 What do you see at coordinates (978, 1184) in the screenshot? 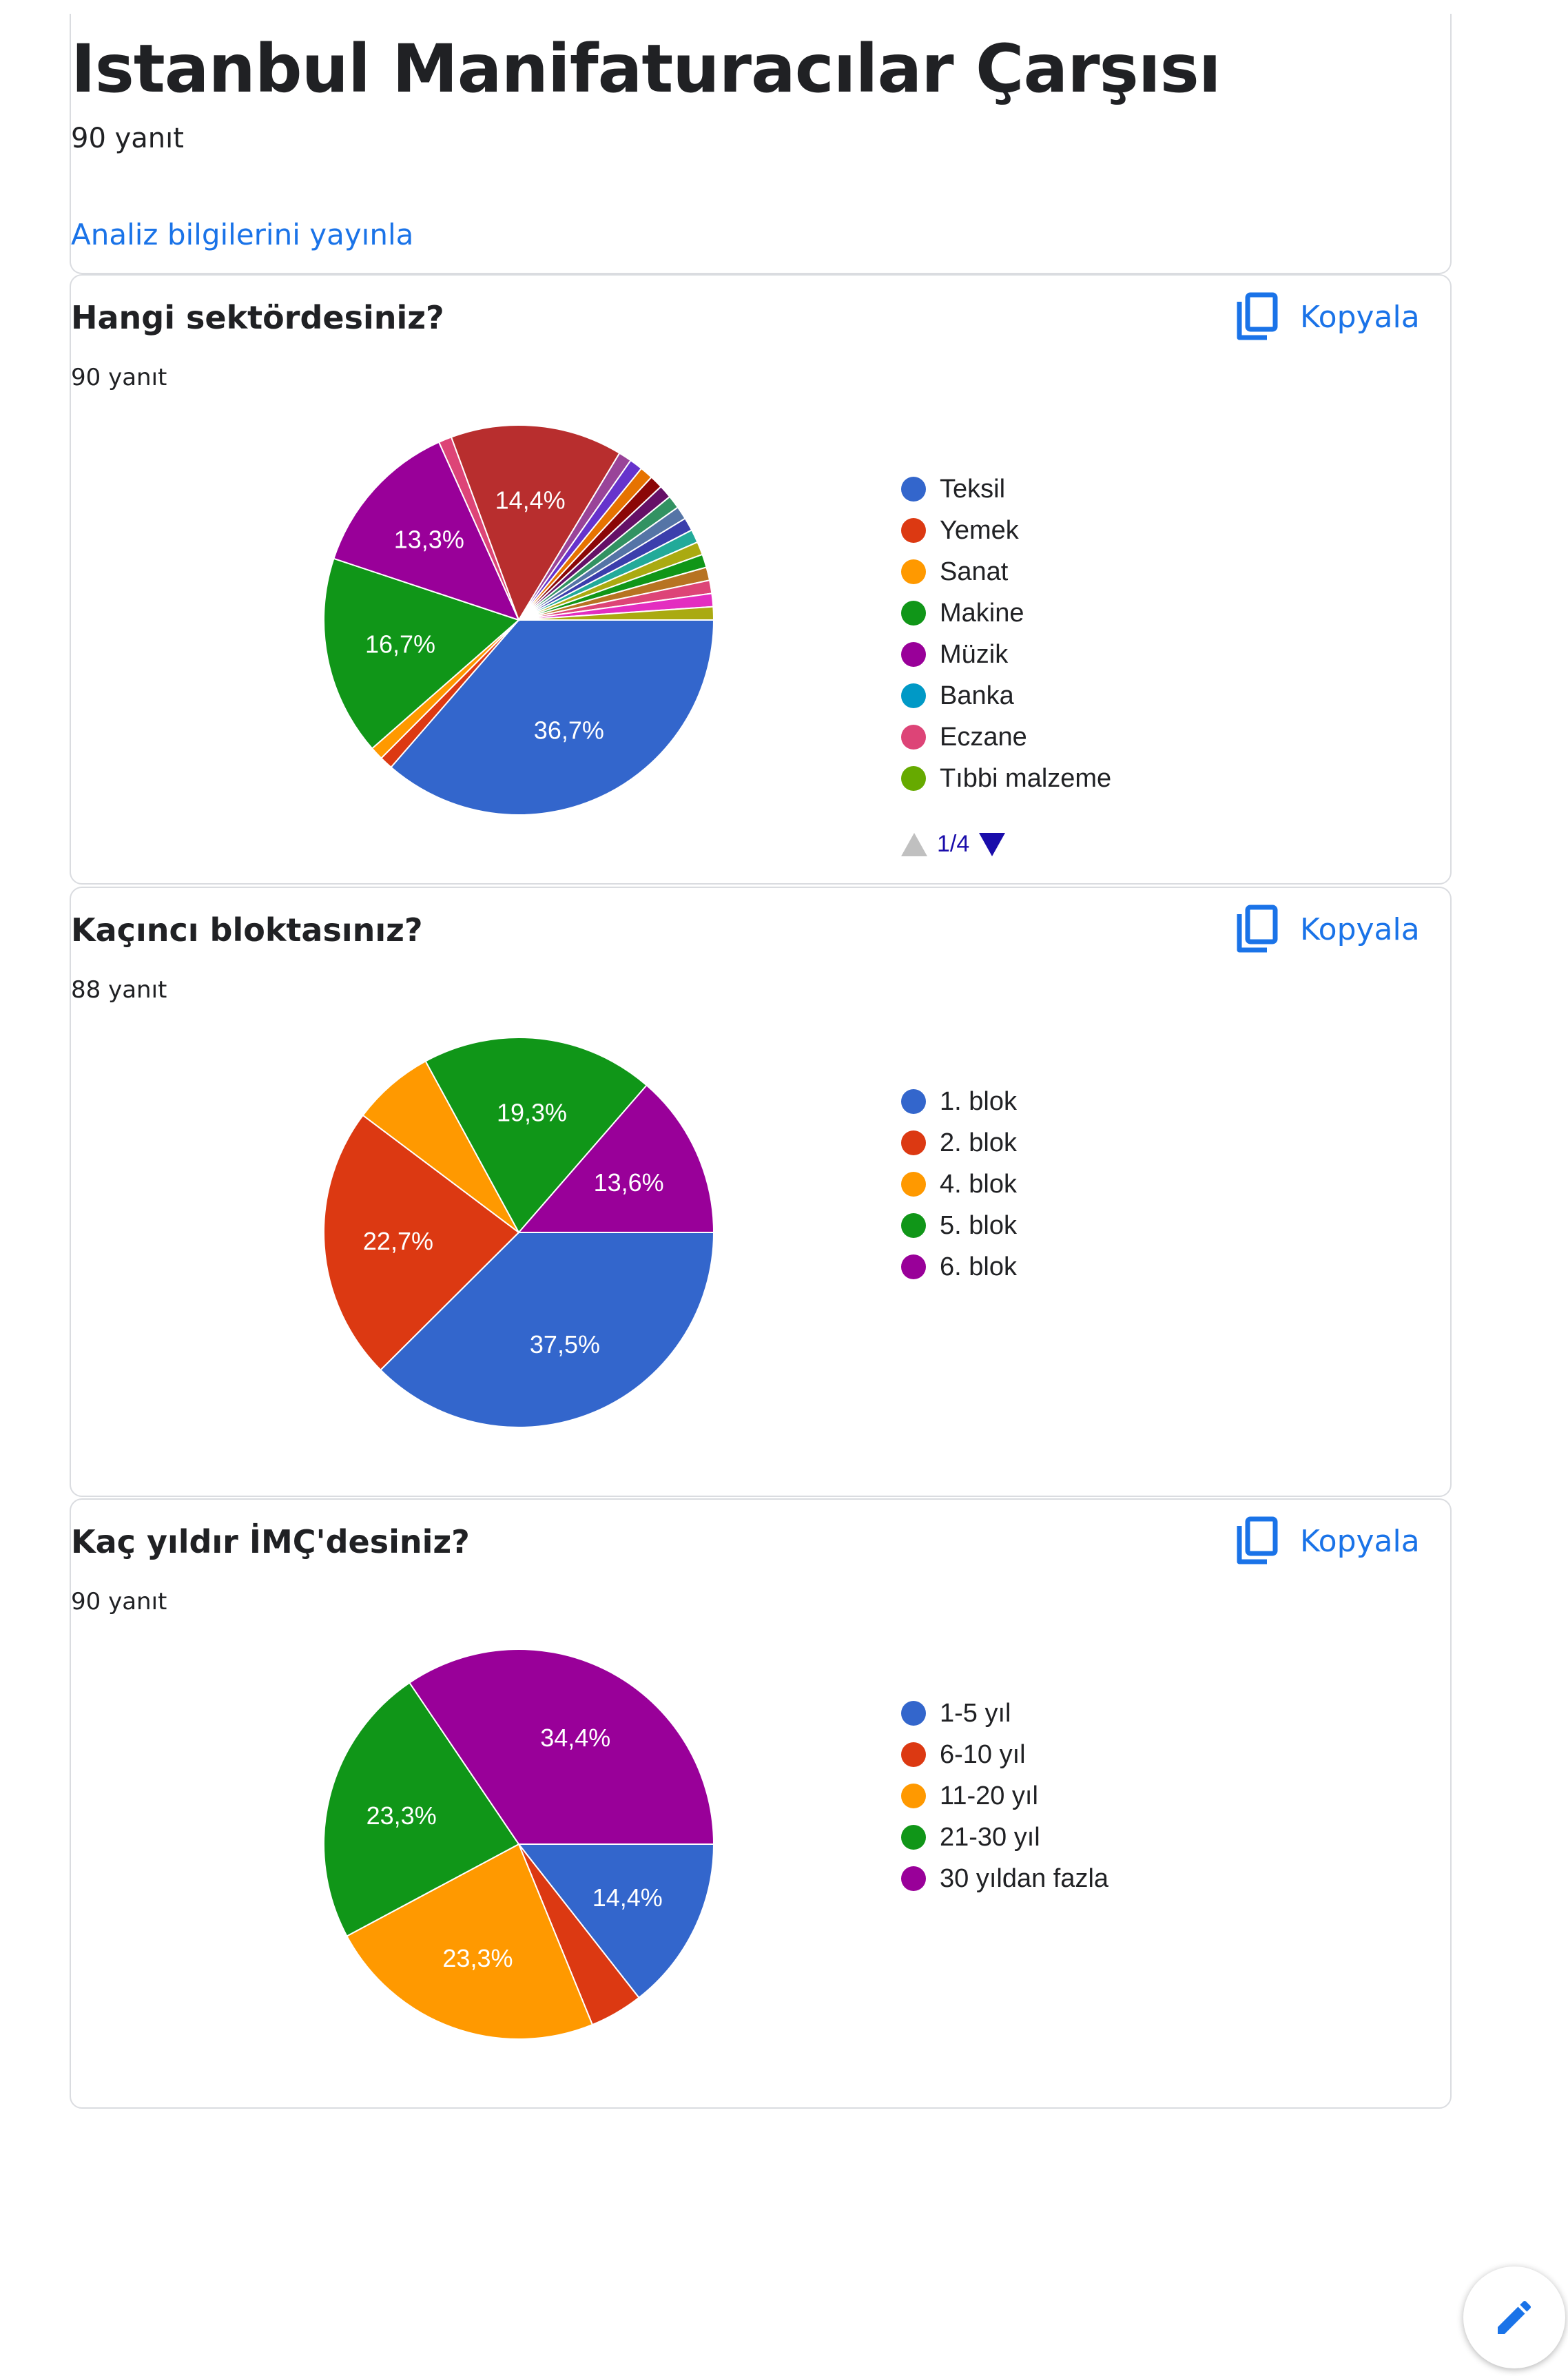
I see `legend-label: 4. blok` at bounding box center [978, 1184].